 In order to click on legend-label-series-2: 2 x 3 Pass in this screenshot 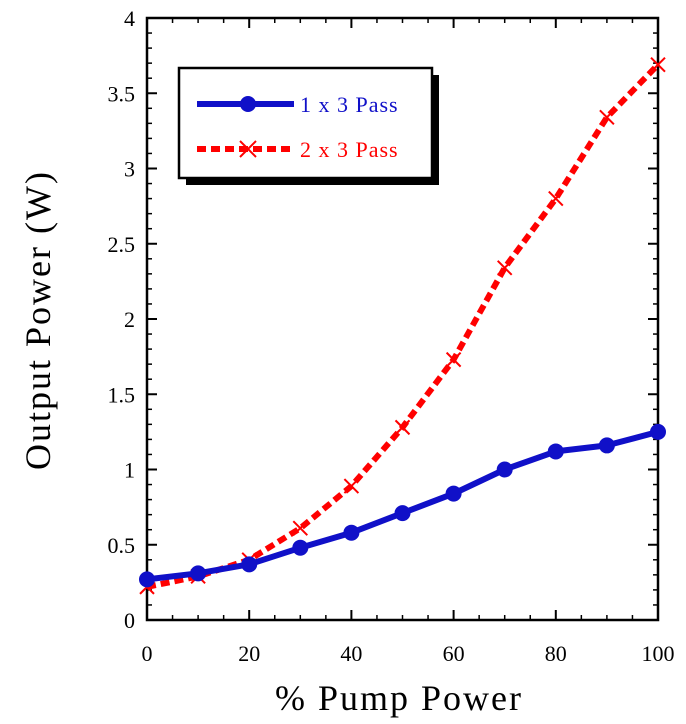, I will do `click(349, 149)`.